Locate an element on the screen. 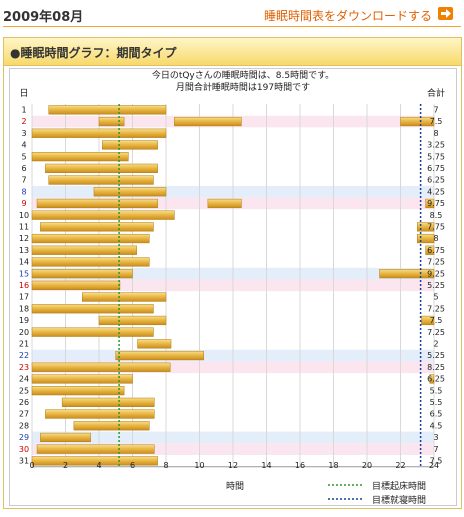 The width and height of the screenshot is (464, 517). day-label: 18 is located at coordinates (24, 308).